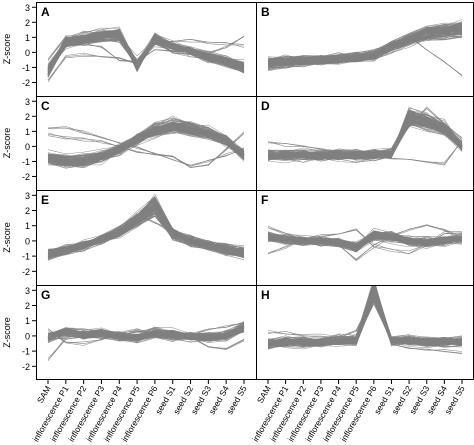  I want to click on panel-b-lines, so click(365, 48).